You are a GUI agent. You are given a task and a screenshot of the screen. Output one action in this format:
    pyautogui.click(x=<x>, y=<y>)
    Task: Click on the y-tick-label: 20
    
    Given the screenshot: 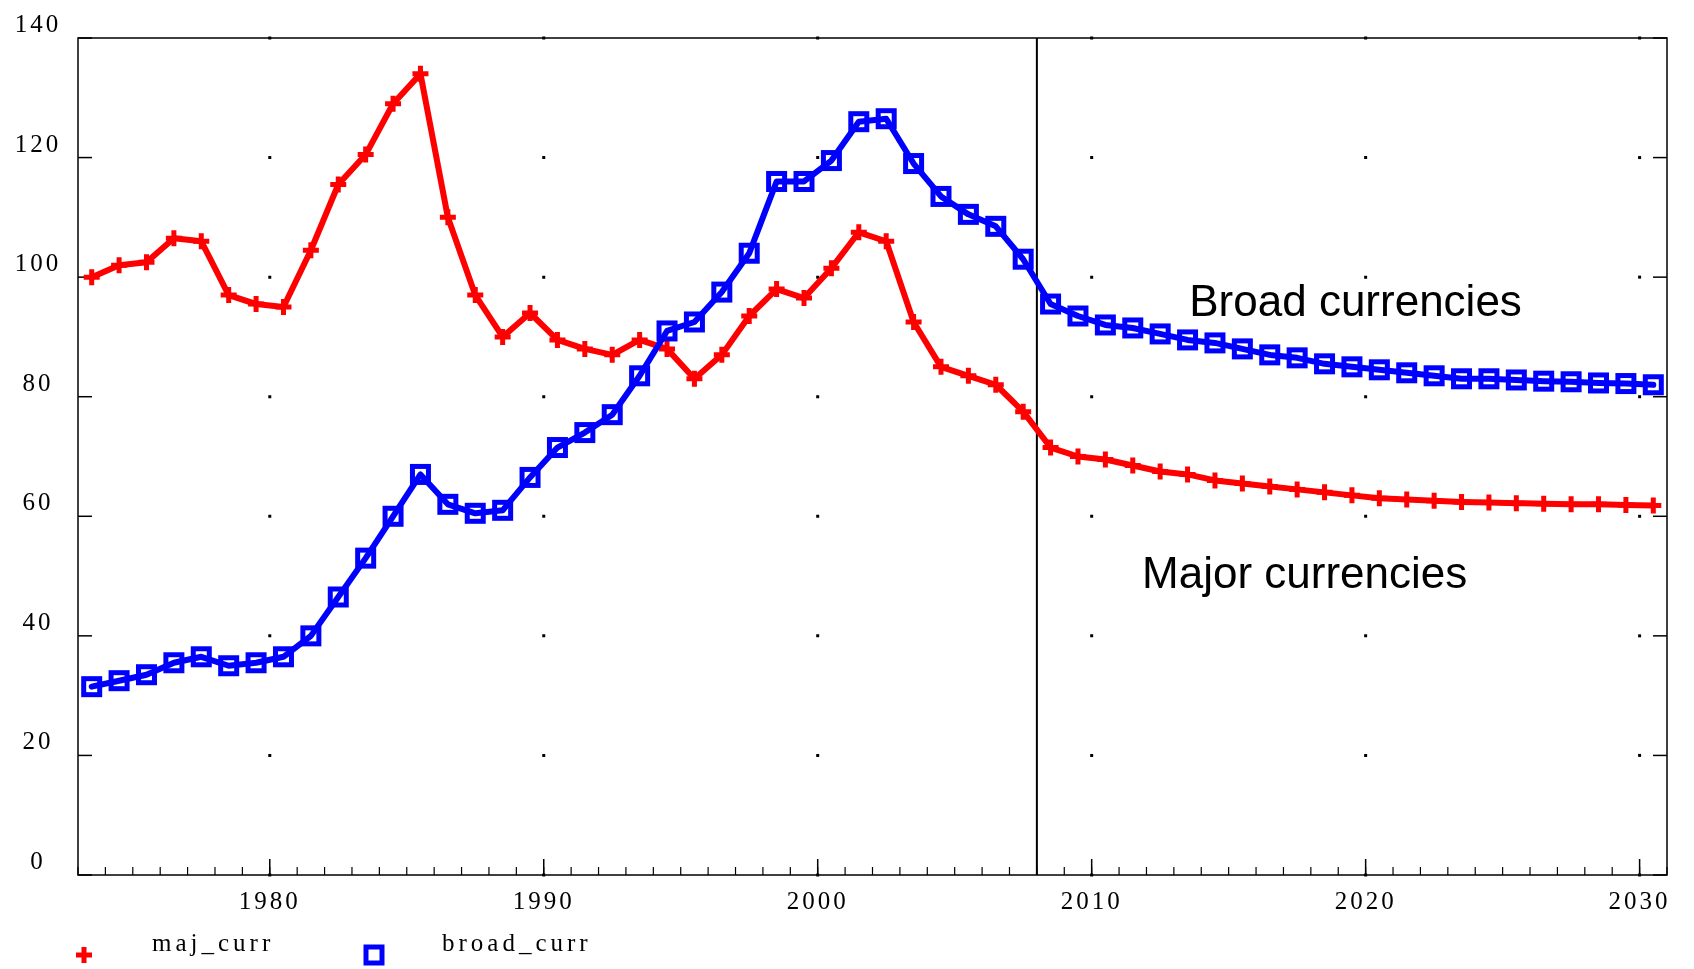 What is the action you would take?
    pyautogui.click(x=38, y=741)
    